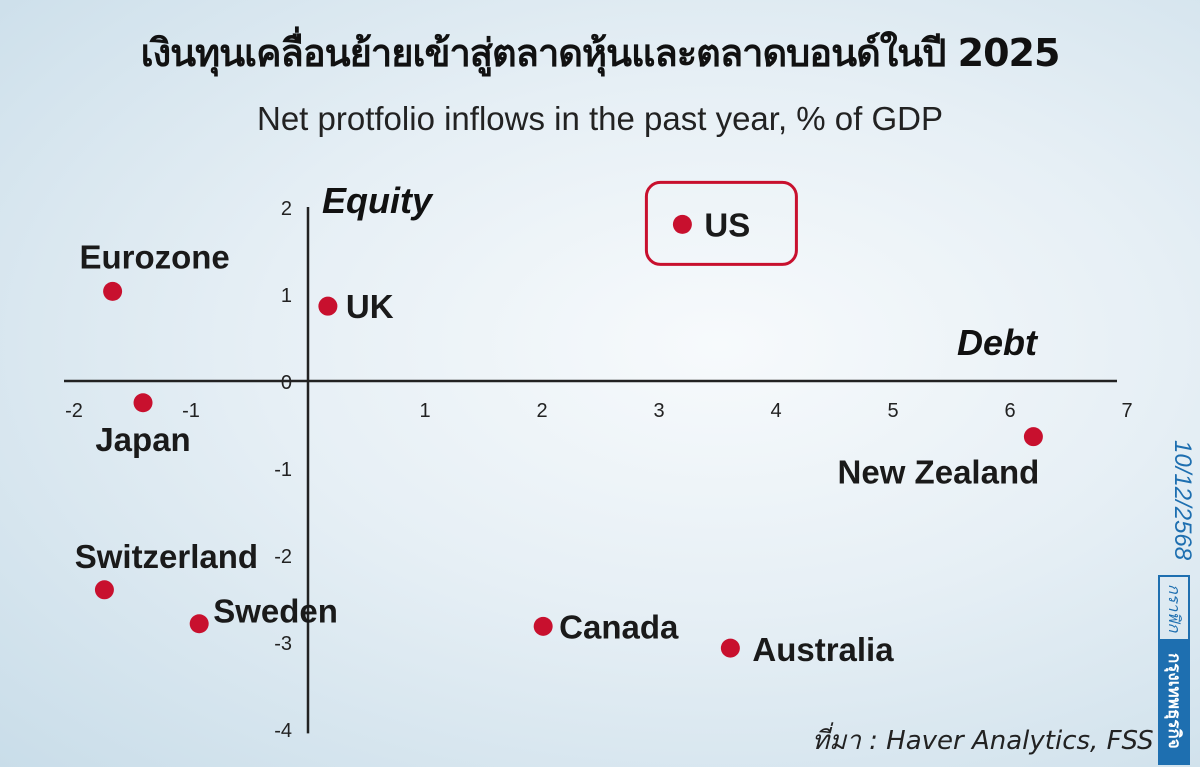 The width and height of the screenshot is (1200, 767). I want to click on brand-bottom: กรุงเทพธุรกิจ, so click(1174, 701).